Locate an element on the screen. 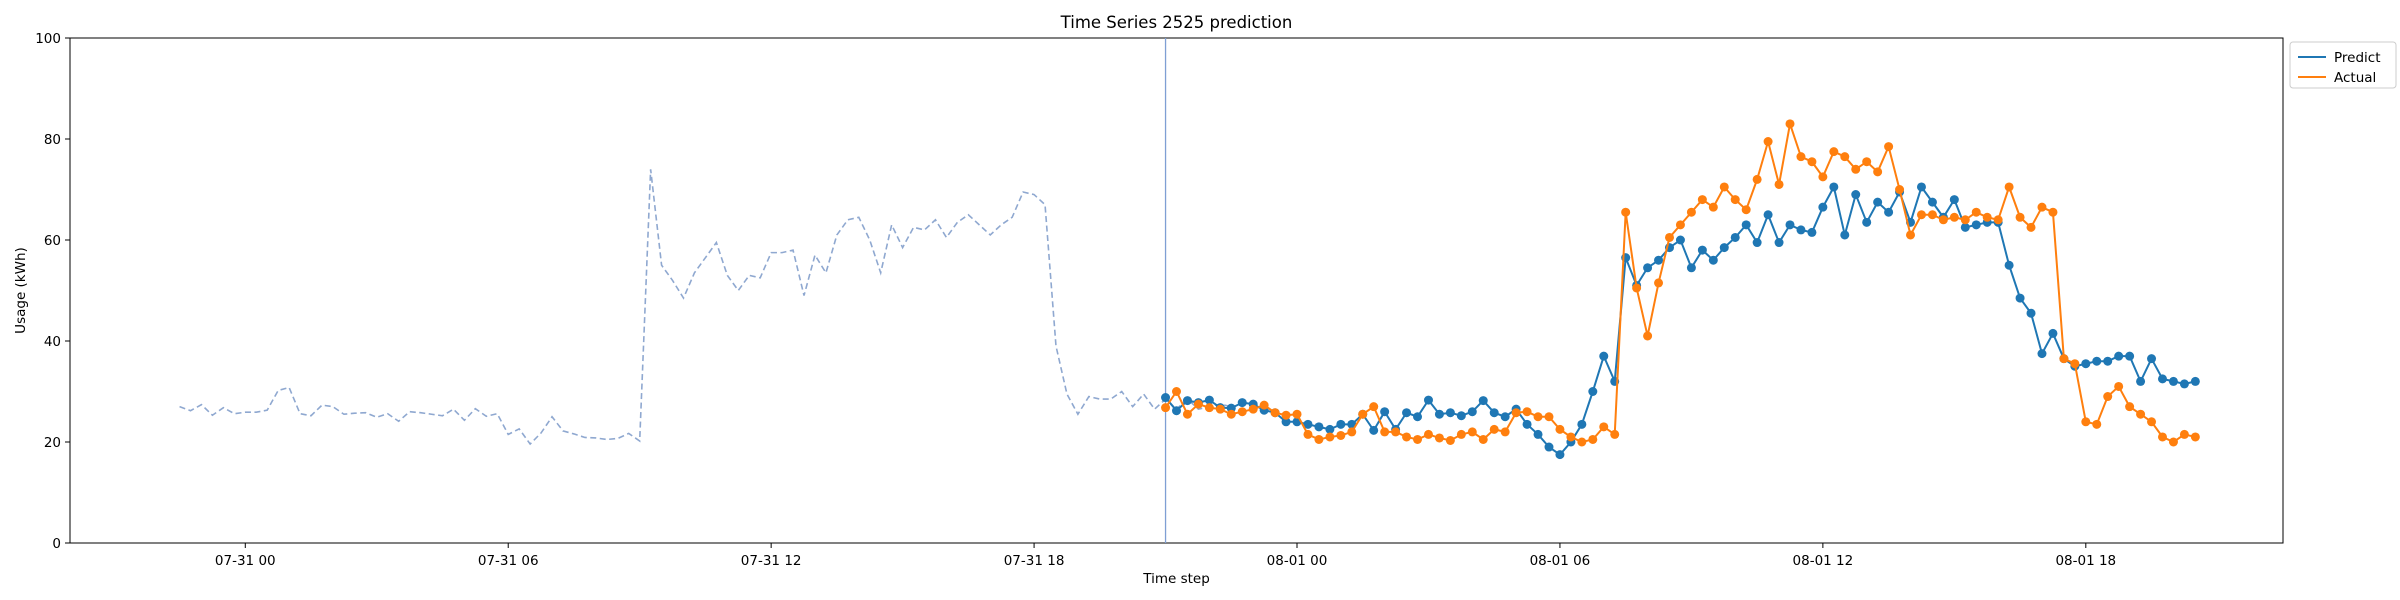 This screenshot has height=600, width=2400. y-axis: 0 20 40 60 80 100 is located at coordinates (52, 291).